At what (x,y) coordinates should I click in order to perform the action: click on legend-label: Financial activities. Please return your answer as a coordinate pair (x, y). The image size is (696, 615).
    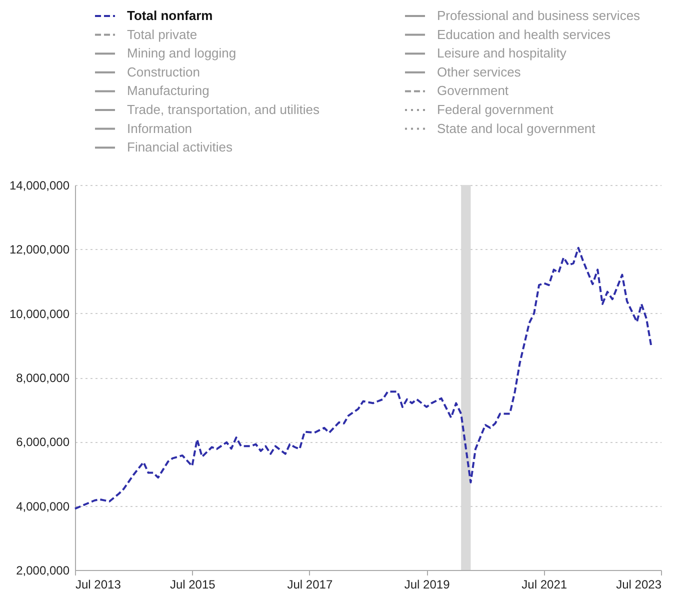
    Looking at the image, I should click on (180, 147).